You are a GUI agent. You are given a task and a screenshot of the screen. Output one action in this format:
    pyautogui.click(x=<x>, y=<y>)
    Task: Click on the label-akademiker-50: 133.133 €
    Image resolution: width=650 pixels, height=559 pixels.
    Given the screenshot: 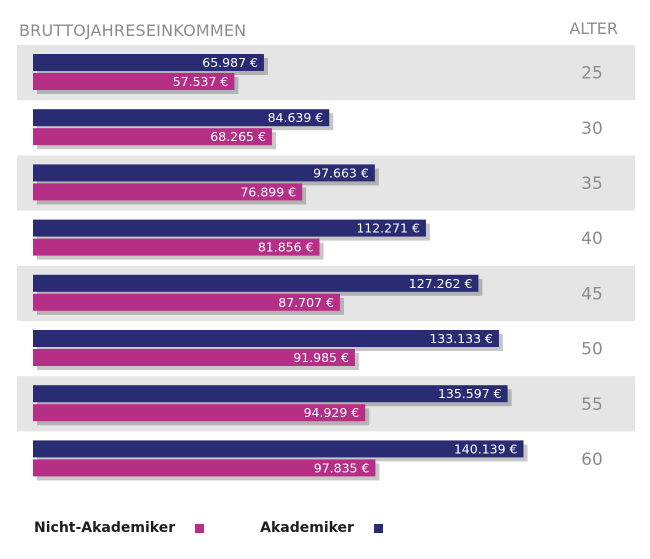 What is the action you would take?
    pyautogui.click(x=461, y=338)
    